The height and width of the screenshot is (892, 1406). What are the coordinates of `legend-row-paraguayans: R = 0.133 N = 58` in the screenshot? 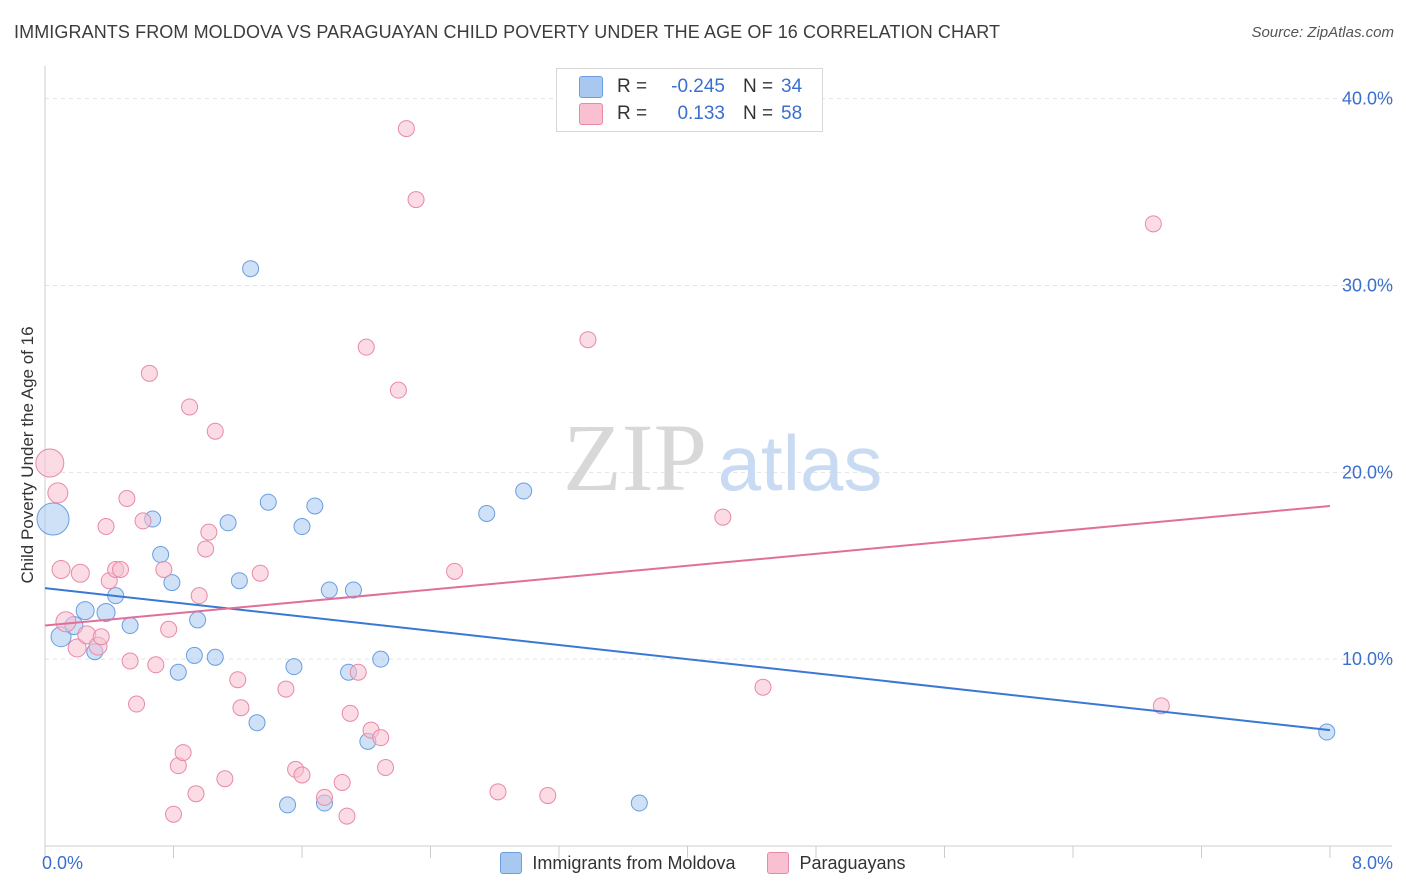 It's located at (690, 114).